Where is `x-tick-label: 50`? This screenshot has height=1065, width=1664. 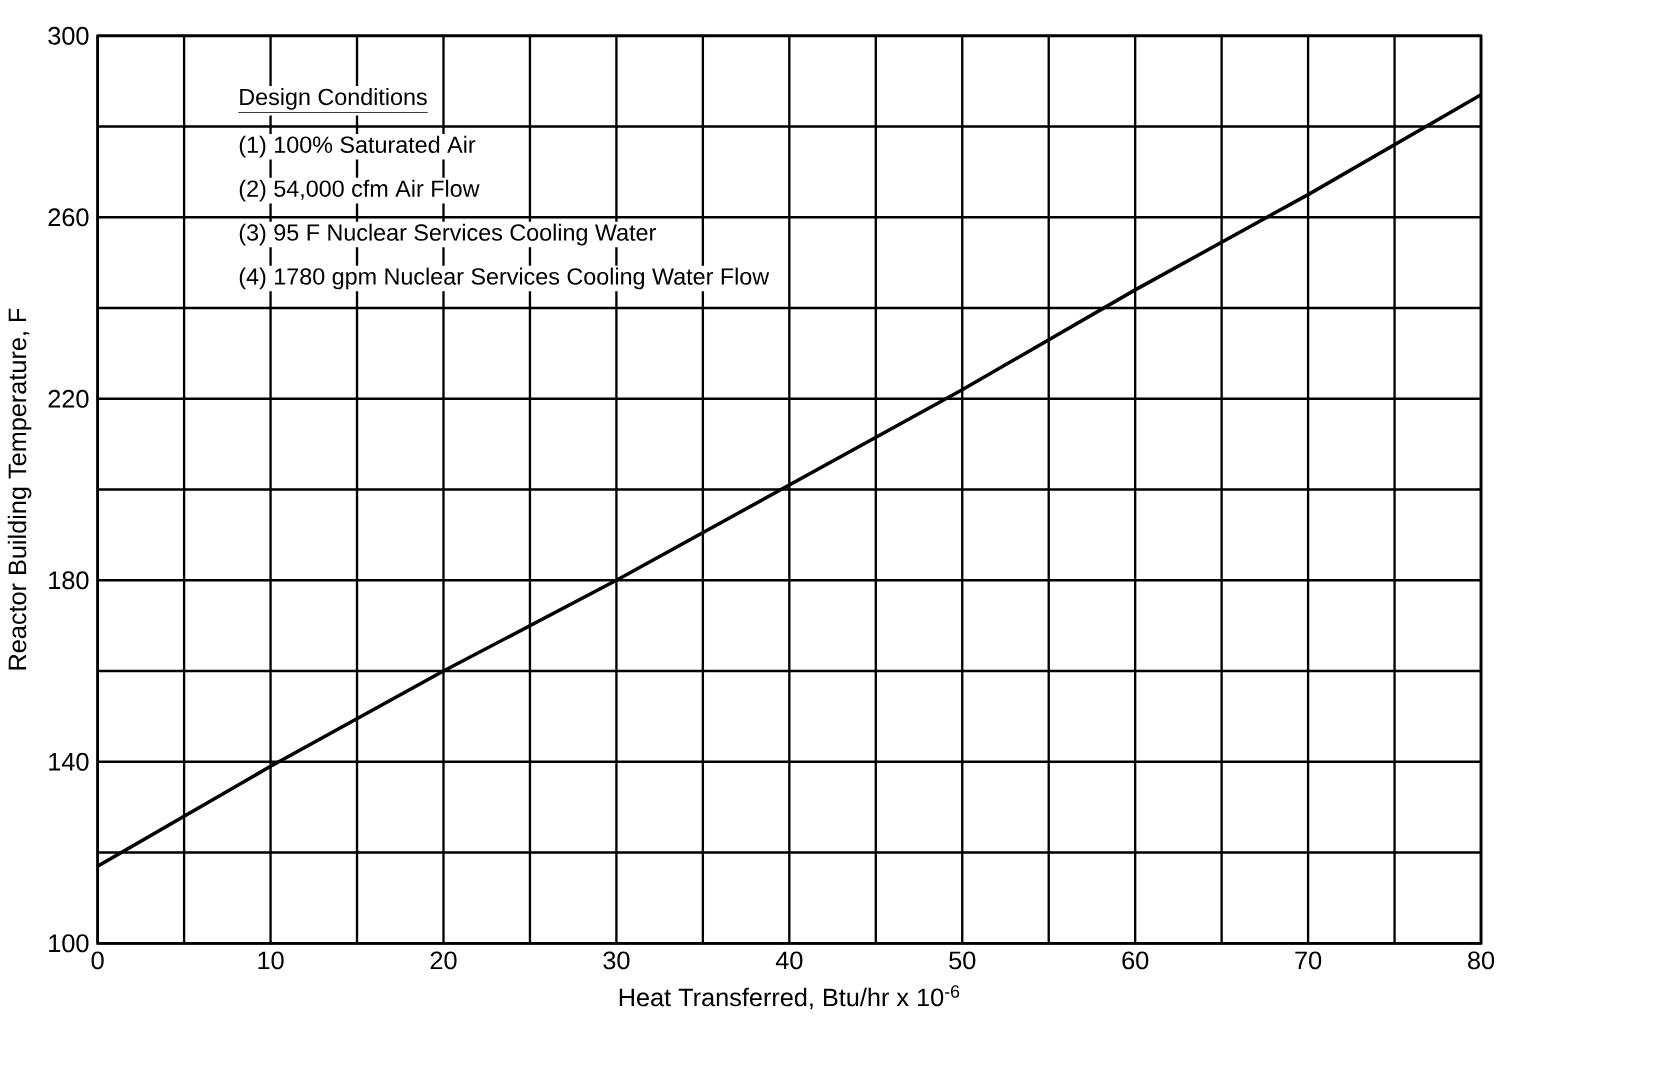
x-tick-label: 50 is located at coordinates (962, 960).